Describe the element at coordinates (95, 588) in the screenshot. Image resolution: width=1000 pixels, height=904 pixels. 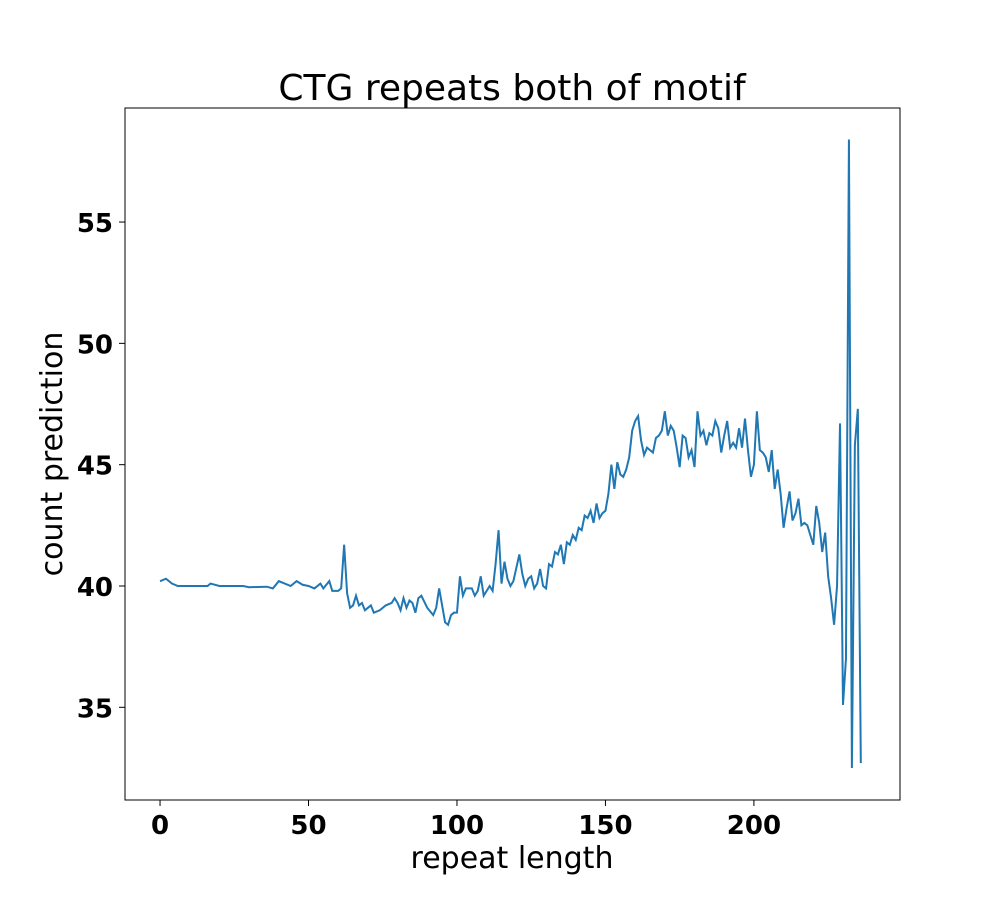
I see `y-tick-label: 40` at that location.